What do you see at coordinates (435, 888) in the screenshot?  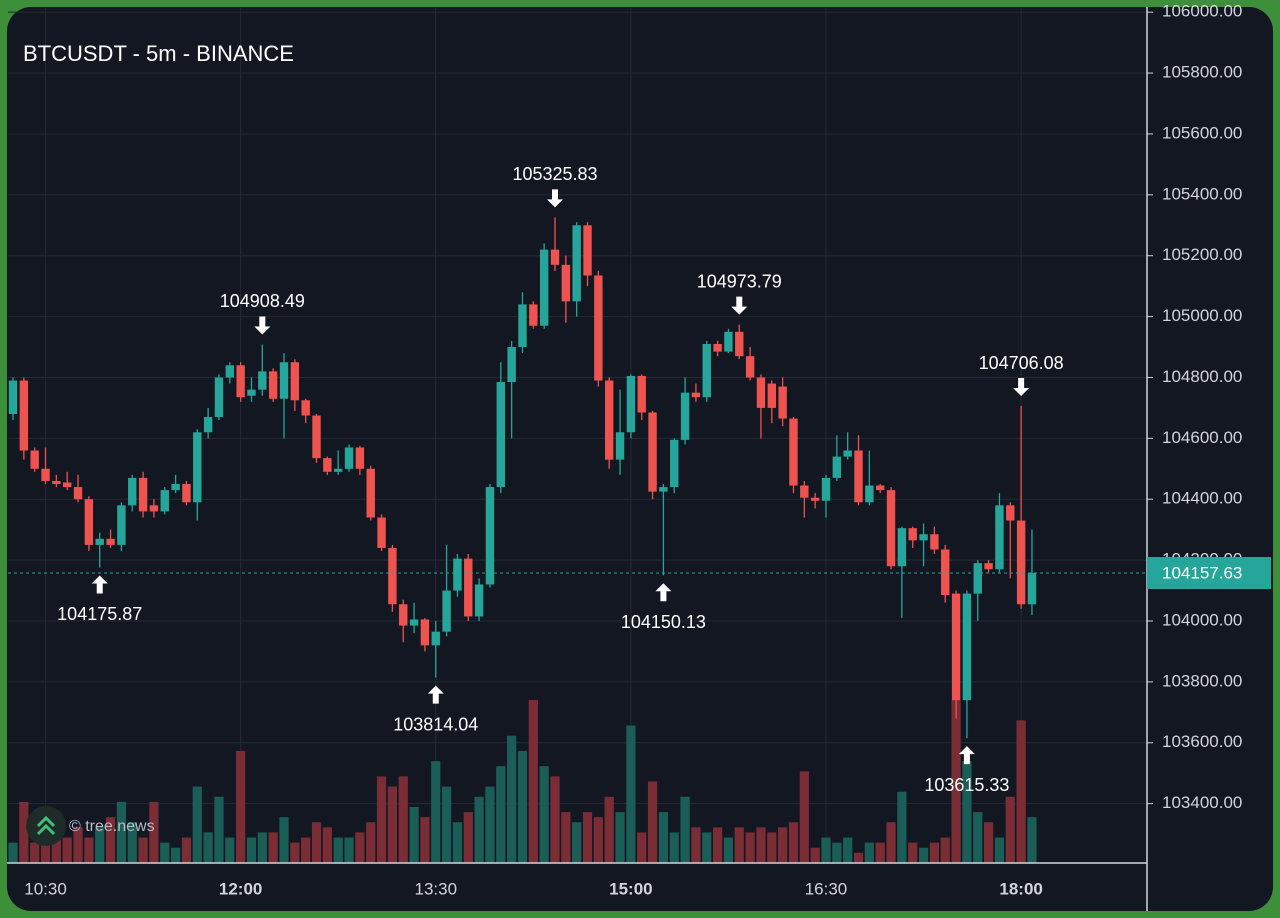 I see `x-tick-label: 13:30` at bounding box center [435, 888].